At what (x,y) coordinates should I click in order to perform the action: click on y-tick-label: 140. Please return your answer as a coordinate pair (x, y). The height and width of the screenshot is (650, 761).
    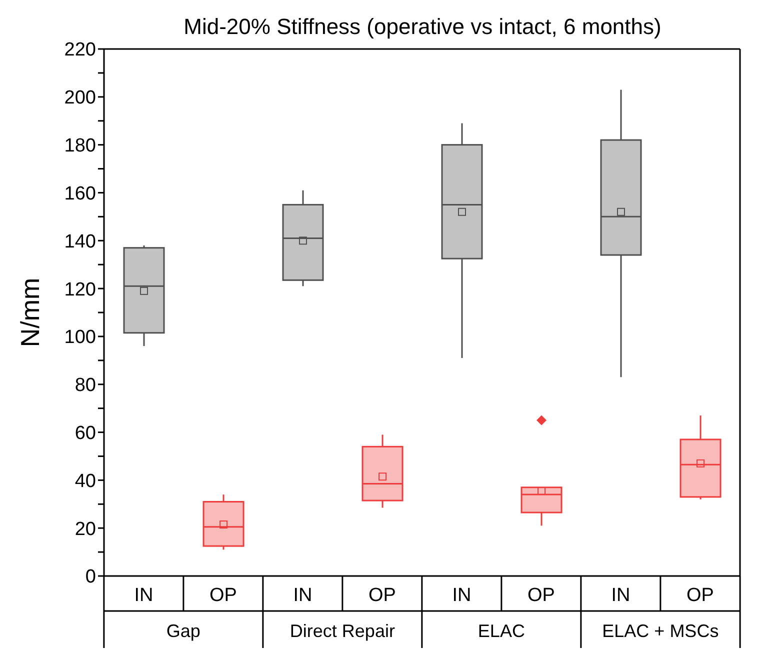
    Looking at the image, I should click on (80, 241).